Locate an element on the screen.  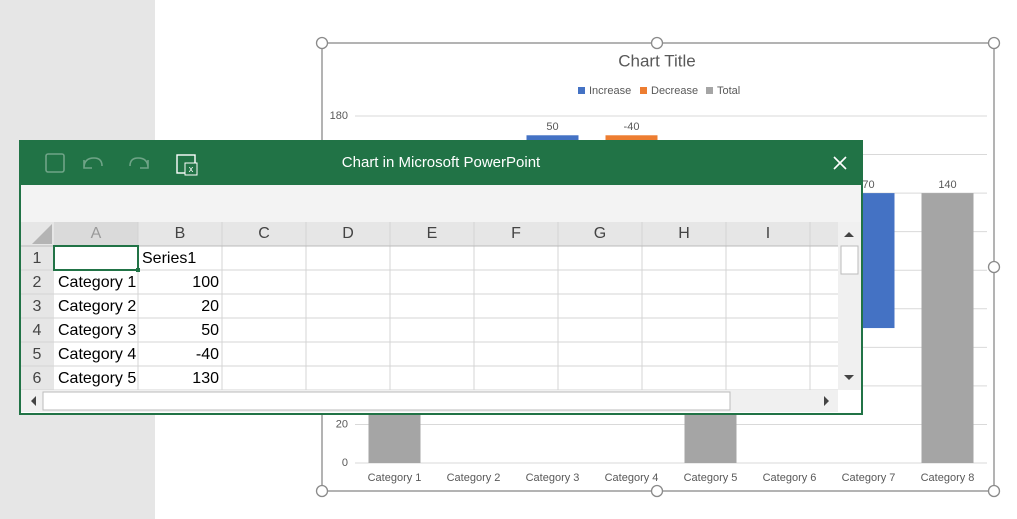
x-tick-label: Category 6 is located at coordinates (790, 478).